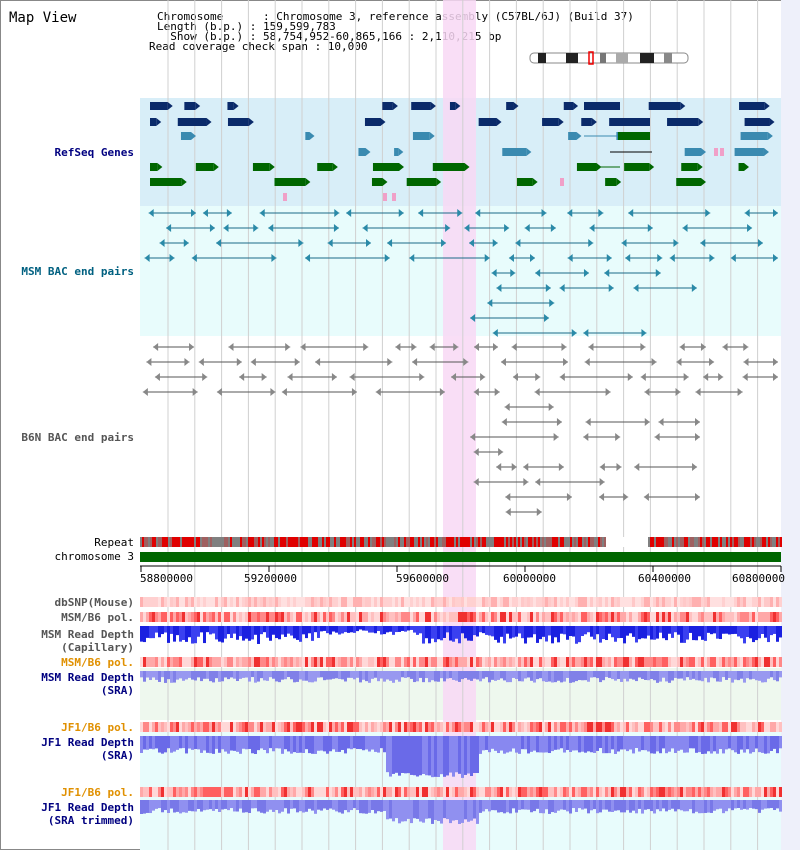 This screenshot has width=800, height=850. What do you see at coordinates (459, 425) in the screenshot?
I see `highlight-region` at bounding box center [459, 425].